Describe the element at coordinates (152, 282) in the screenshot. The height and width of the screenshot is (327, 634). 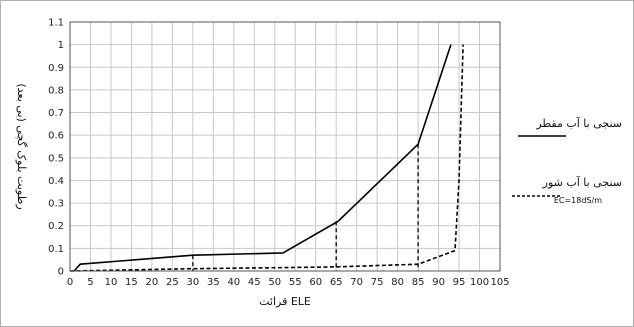
I see `x-tick-label: 20` at that location.